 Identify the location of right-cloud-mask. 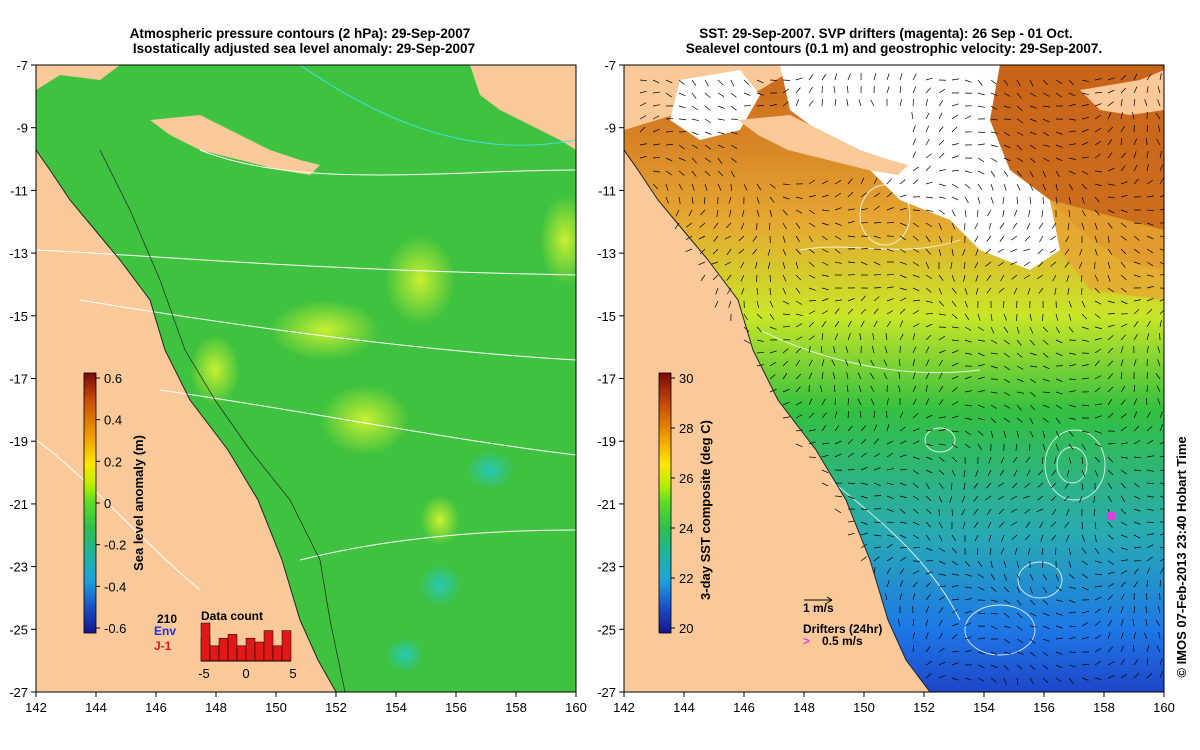
(920, 167).